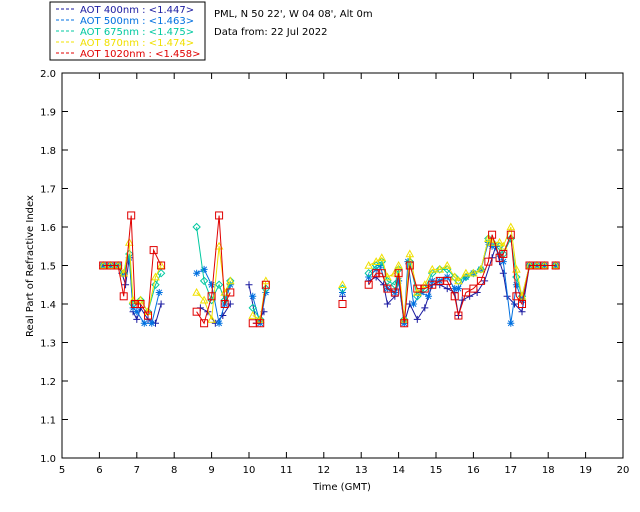 The image size is (640, 512). What do you see at coordinates (48, 74) in the screenshot?
I see `y-tick-label: 2.0` at bounding box center [48, 74].